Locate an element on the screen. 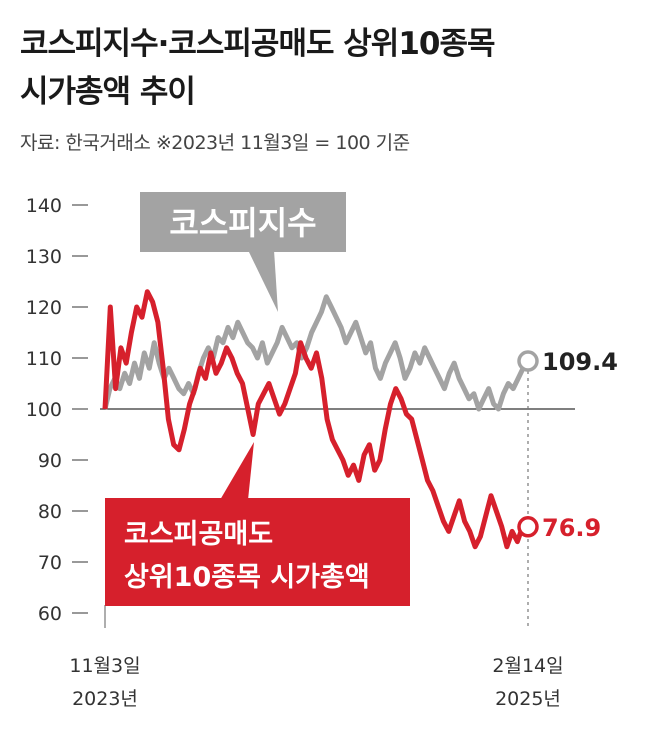 The height and width of the screenshot is (736, 658). kospi-label-text: 코스피지수 is located at coordinates (242, 223).